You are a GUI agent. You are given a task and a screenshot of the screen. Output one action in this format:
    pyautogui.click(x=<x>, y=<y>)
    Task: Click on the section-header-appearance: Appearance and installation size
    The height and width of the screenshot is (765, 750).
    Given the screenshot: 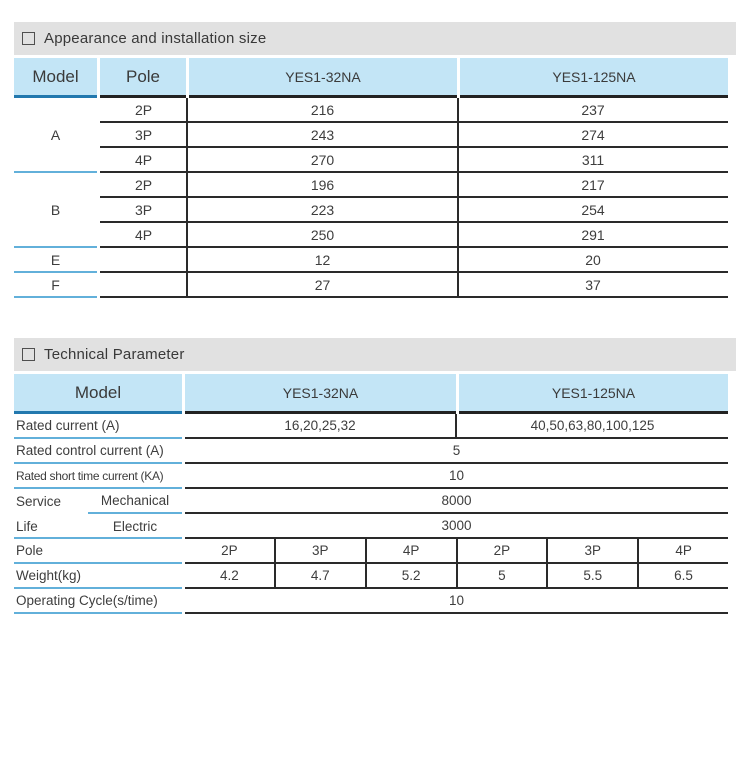 What is the action you would take?
    pyautogui.click(x=375, y=38)
    